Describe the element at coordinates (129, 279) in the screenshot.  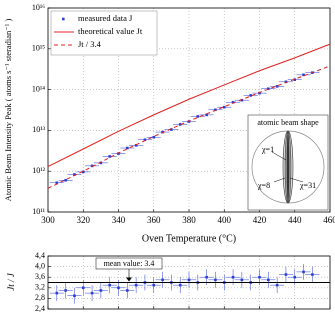
I see `arrow-head` at that location.